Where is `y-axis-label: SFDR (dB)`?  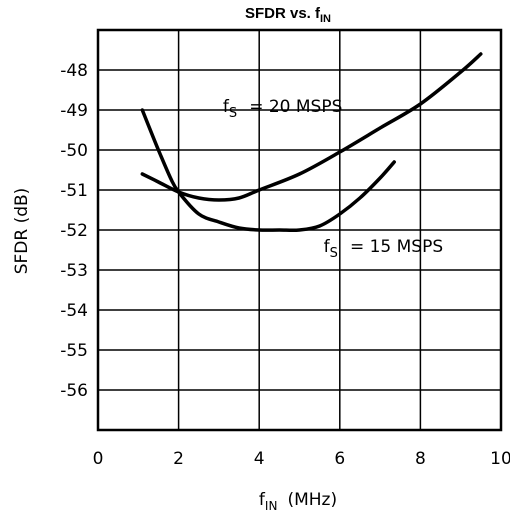 y-axis-label: SFDR (dB) is located at coordinates (22, 231).